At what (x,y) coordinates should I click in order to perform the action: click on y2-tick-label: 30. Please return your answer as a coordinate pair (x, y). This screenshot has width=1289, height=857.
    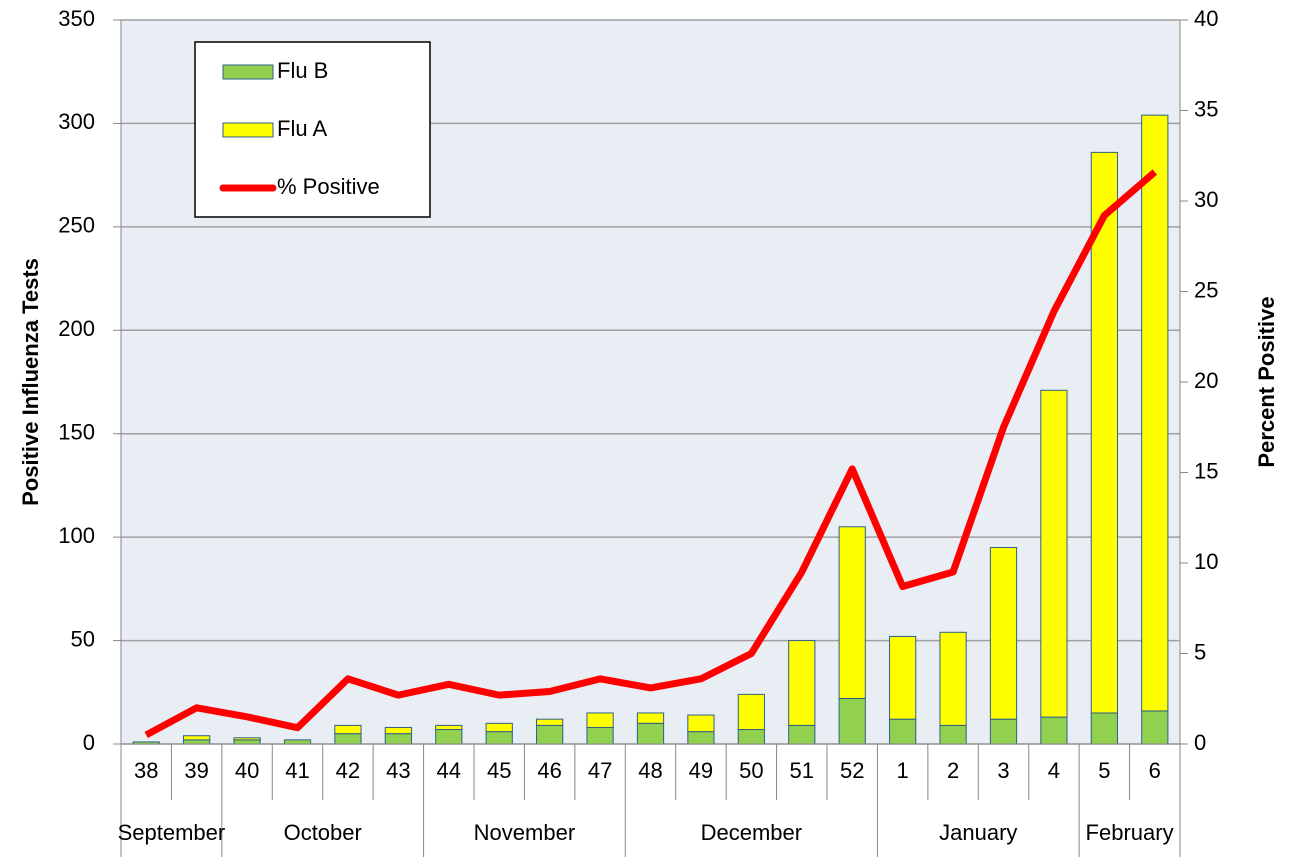
    Looking at the image, I should click on (1206, 199).